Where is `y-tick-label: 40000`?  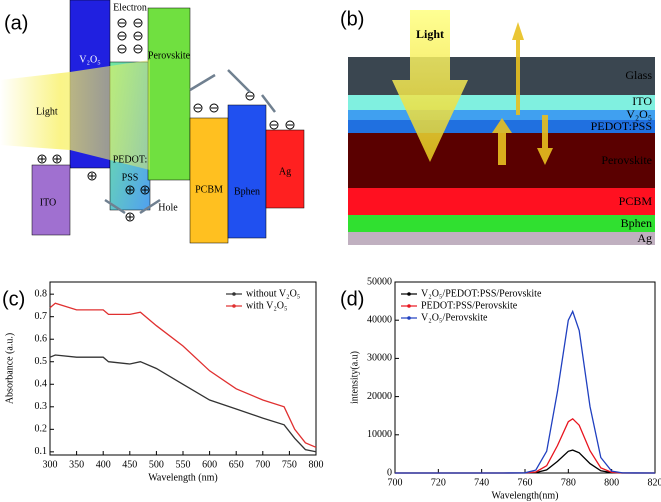 y-tick-label: 40000 is located at coordinates (379, 319).